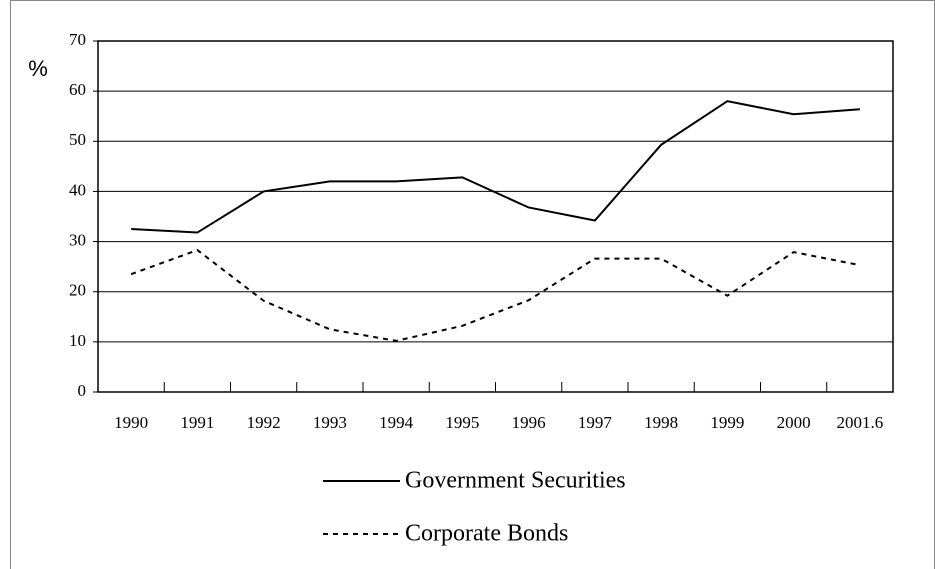  I want to click on x-tick-label: 2000, so click(794, 422).